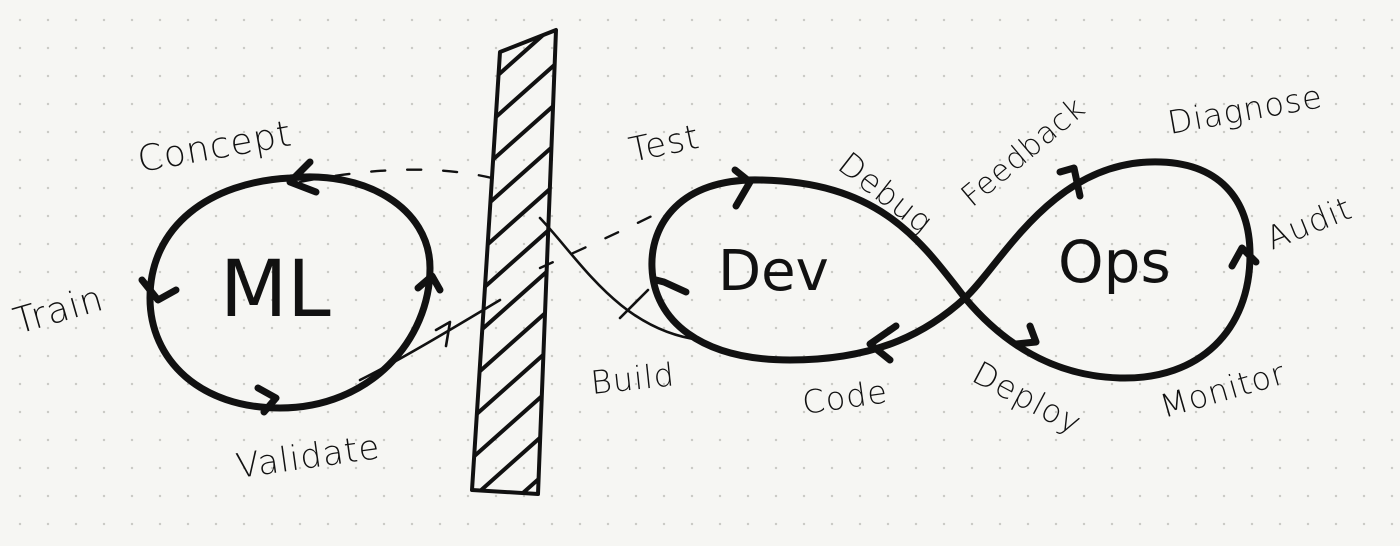  I want to click on arrow-feedback-icon, so click(1070, 182).